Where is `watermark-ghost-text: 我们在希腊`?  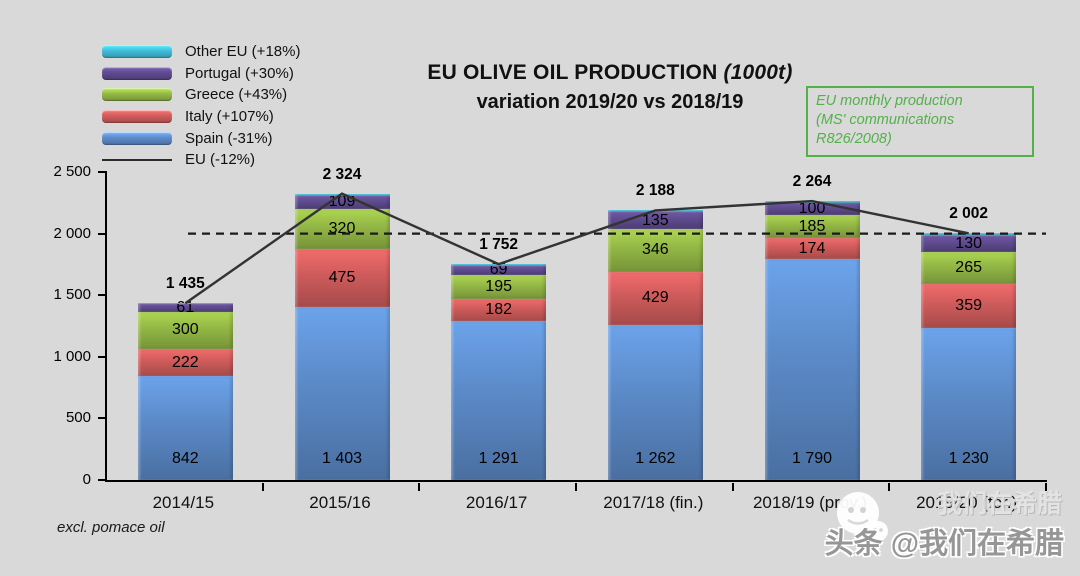 watermark-ghost-text: 我们在希腊 is located at coordinates (999, 504).